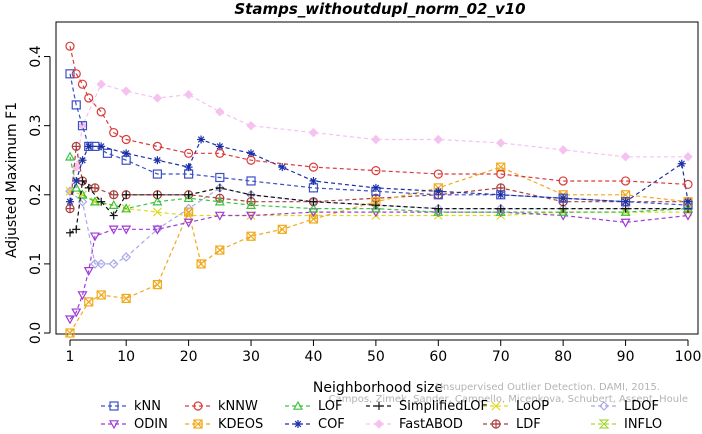 Image resolution: width=702 pixels, height=434 pixels. I want to click on legend-item-ldof: LDOF, so click(625, 406).